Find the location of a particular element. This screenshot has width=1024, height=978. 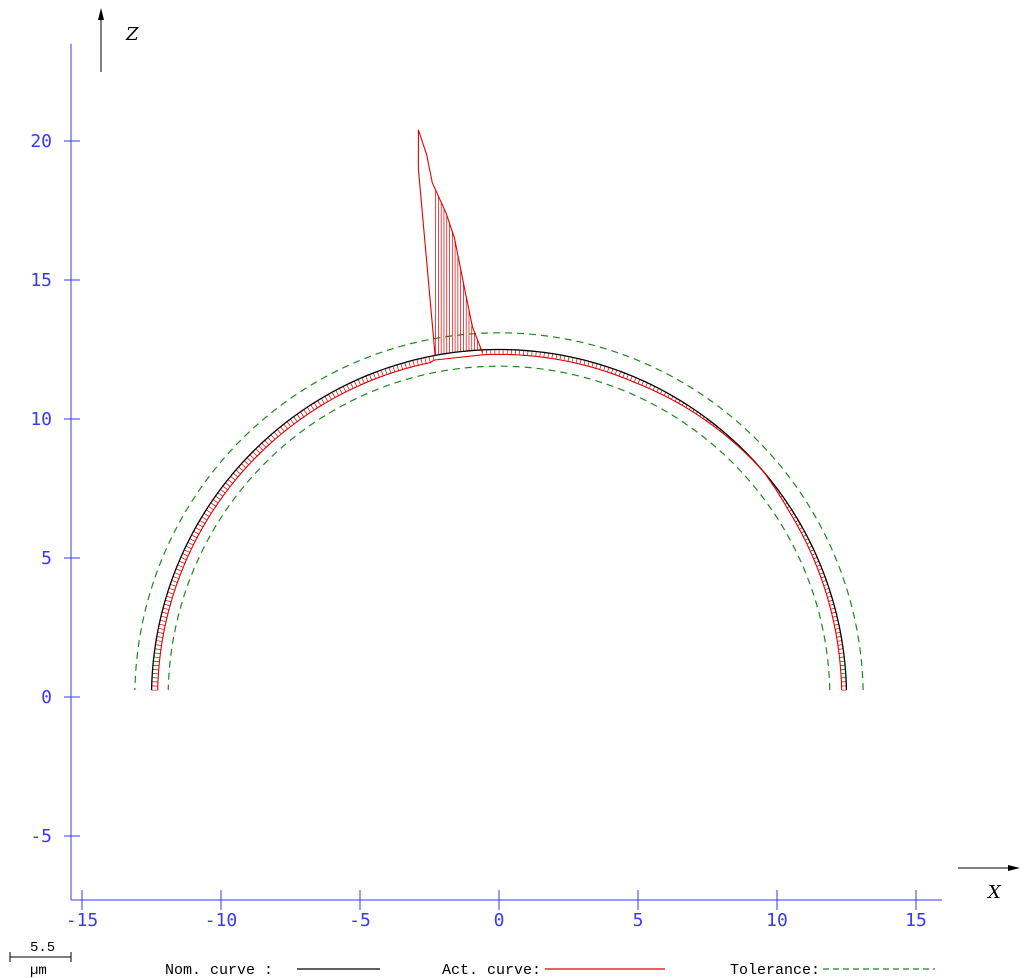

legend: Nom. curve : Act. curve: Tolerance: is located at coordinates (550, 970).